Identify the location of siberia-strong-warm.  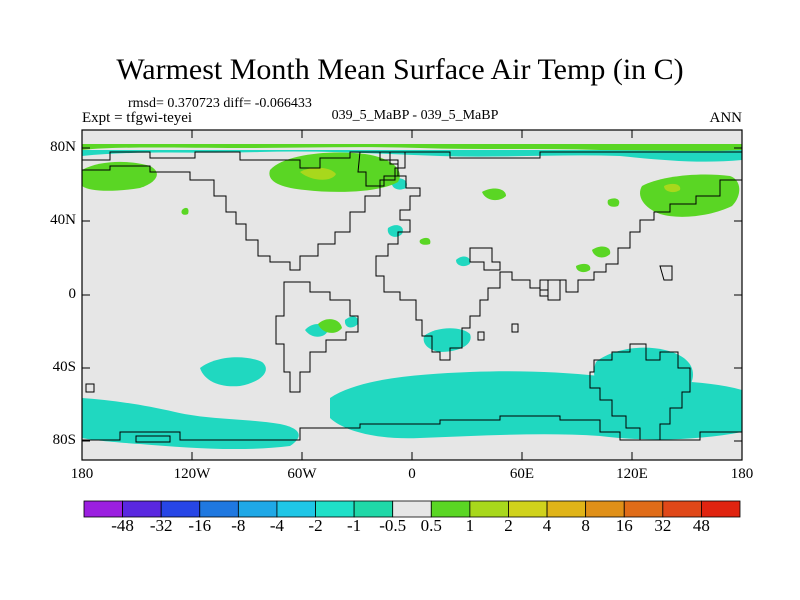
(672, 188).